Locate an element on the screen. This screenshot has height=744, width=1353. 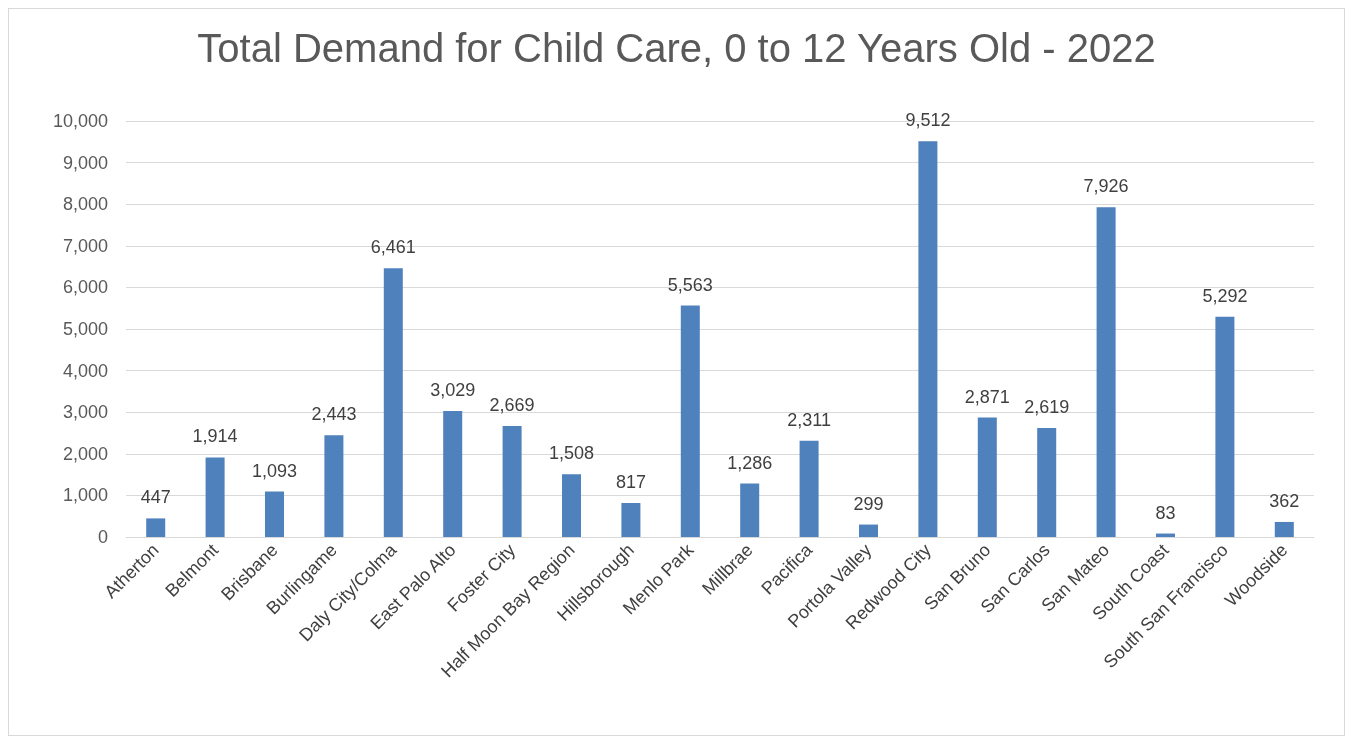
y-tick-label: 3,000 is located at coordinates (85, 412).